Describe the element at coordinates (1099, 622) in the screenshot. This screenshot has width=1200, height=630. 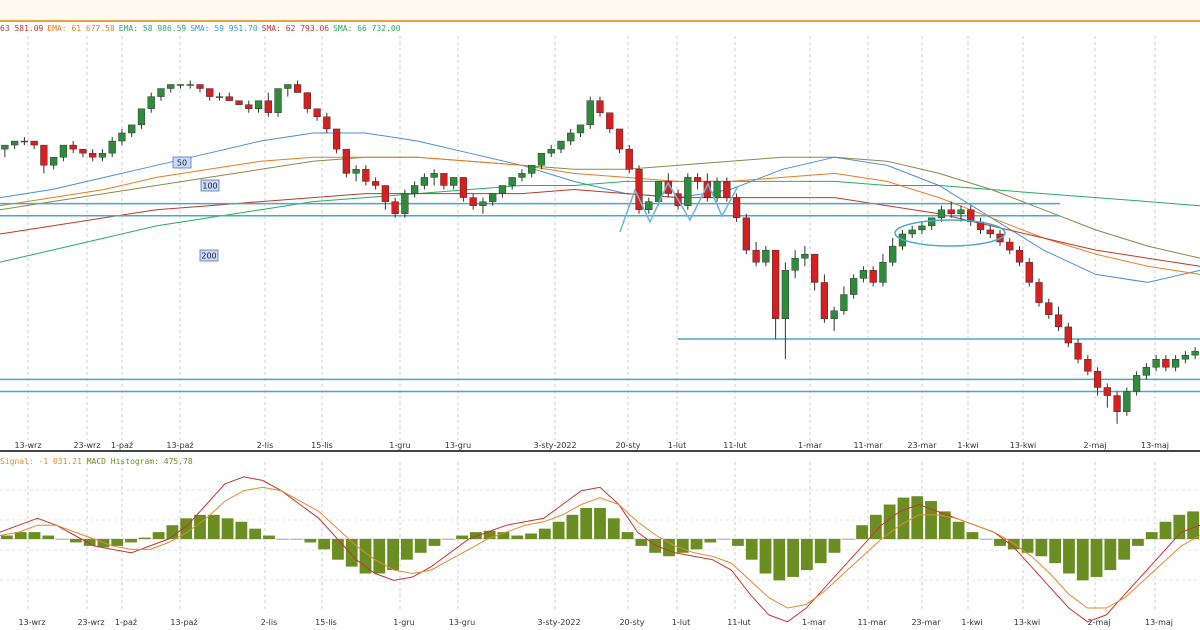
I see `macd-x-tick-label: 2-maj` at that location.